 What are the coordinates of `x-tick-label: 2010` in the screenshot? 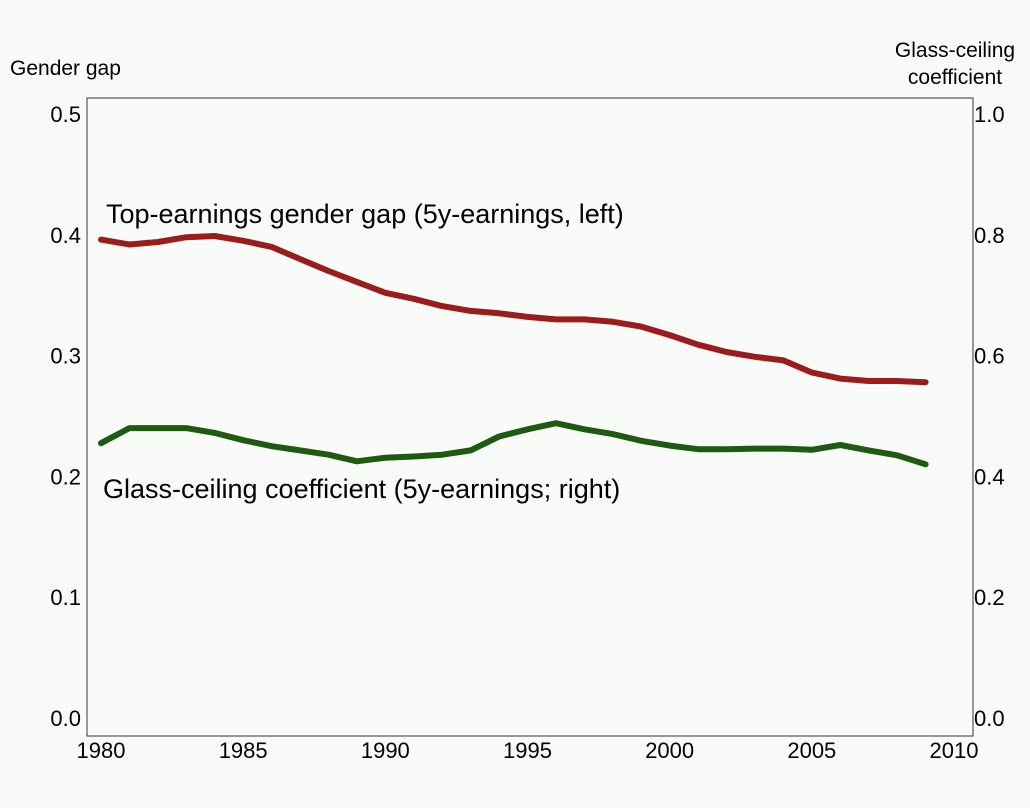 It's located at (954, 750).